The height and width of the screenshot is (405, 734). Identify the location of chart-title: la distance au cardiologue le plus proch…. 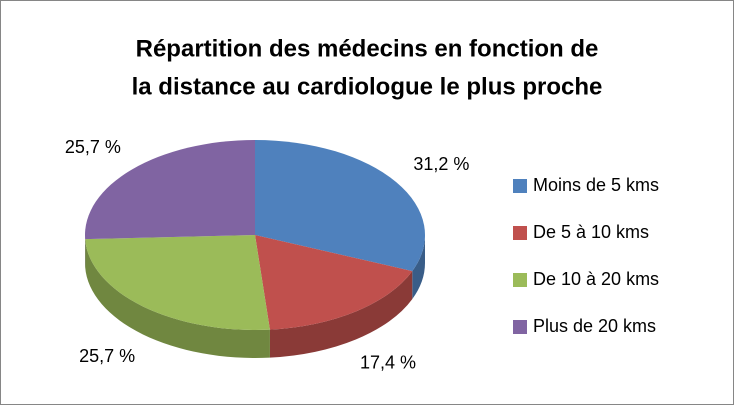
(367, 86).